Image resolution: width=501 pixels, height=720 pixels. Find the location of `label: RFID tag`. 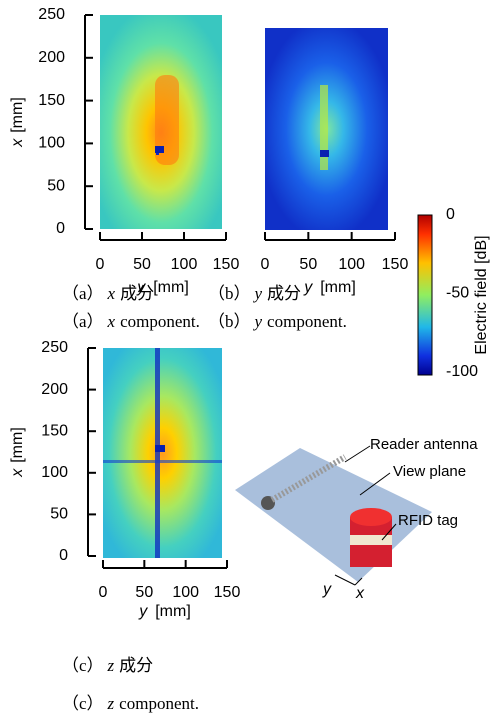

label: RFID tag is located at coordinates (428, 520).